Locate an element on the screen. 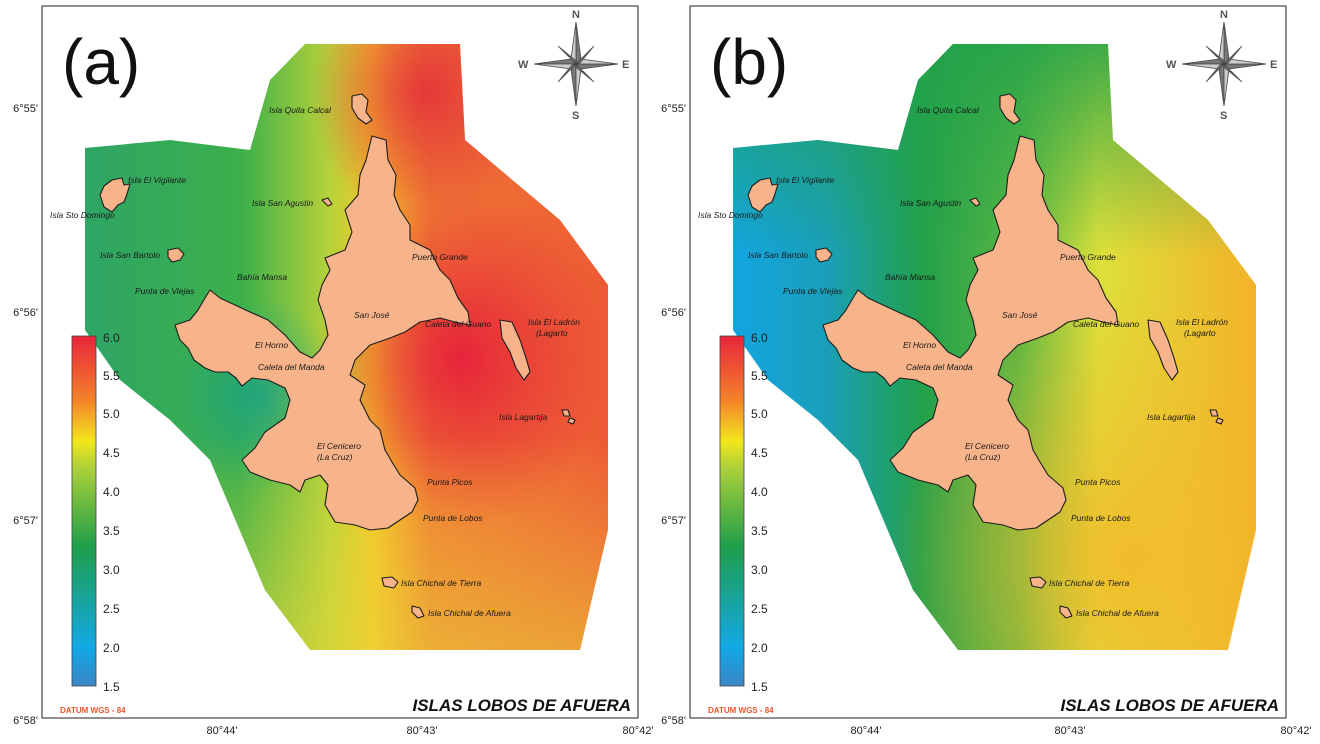 This screenshot has width=1320, height=744. compass-n: N is located at coordinates (576, 15).